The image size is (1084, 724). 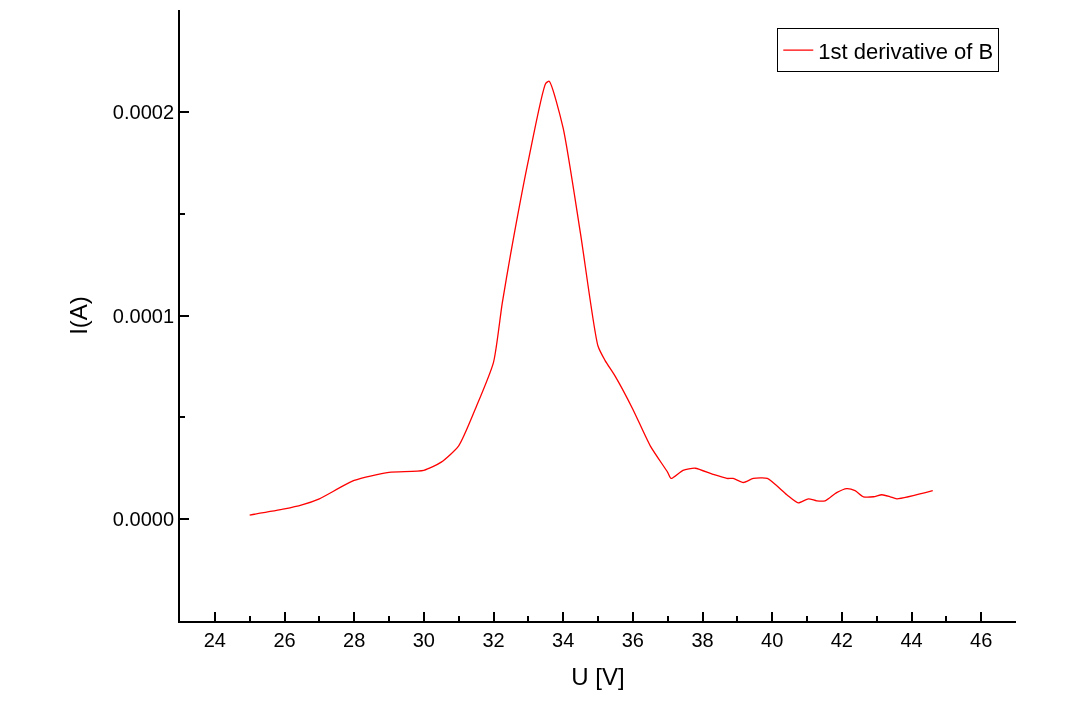 I want to click on x-tick-label: 42, so click(x=841, y=640).